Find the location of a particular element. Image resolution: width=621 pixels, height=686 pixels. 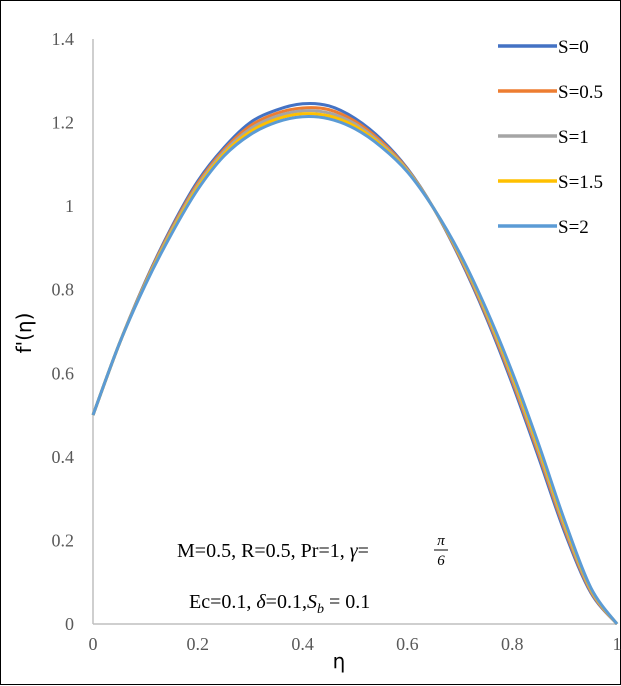

annotation-line2-mid: =0.1, is located at coordinates (286, 602).